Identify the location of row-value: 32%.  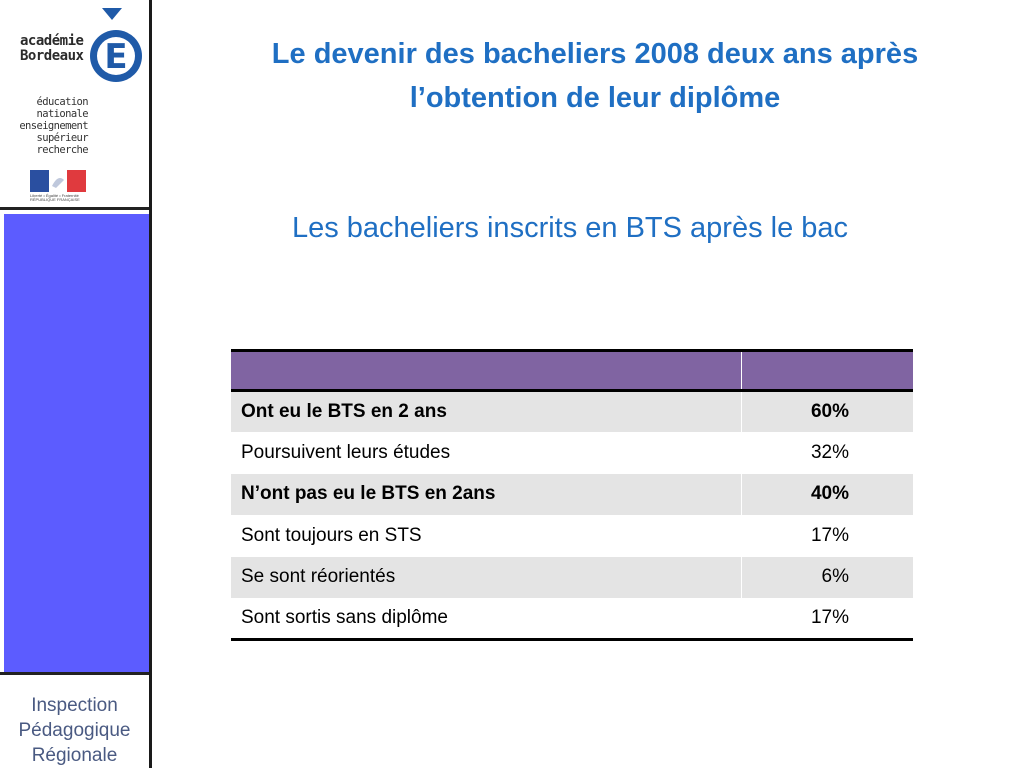
(827, 453).